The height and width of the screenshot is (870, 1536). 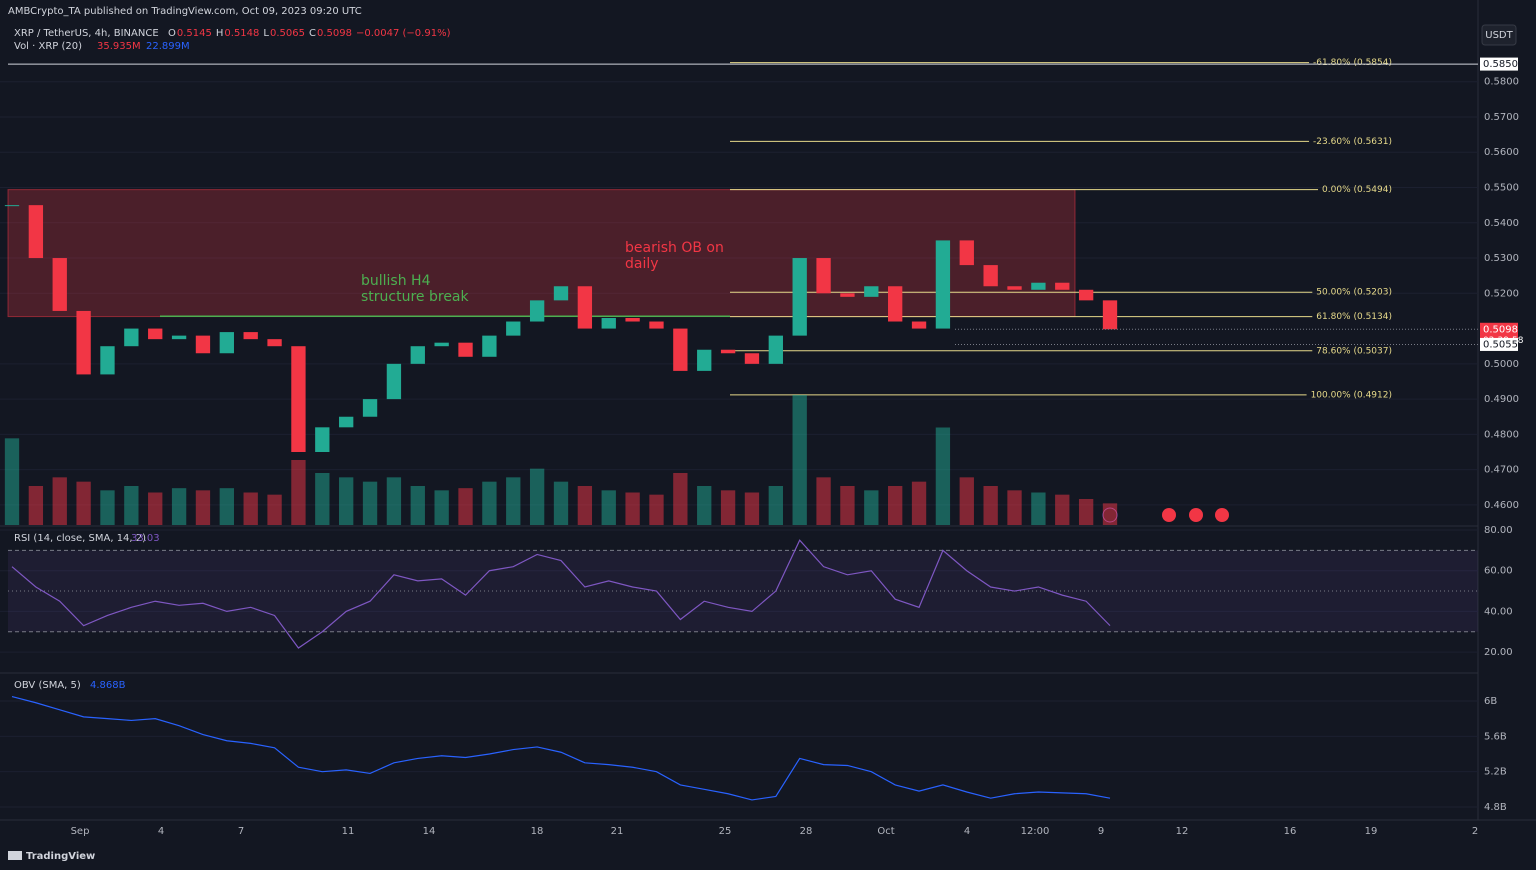 I want to click on time-label: 12:00, so click(x=1035, y=831).